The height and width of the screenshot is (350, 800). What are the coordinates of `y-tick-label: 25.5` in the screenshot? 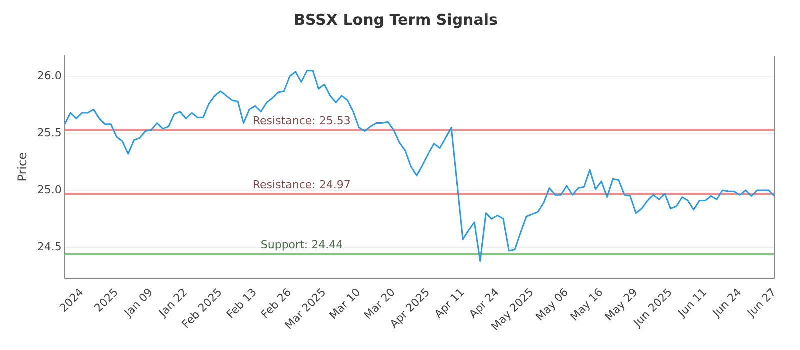 It's located at (49, 133).